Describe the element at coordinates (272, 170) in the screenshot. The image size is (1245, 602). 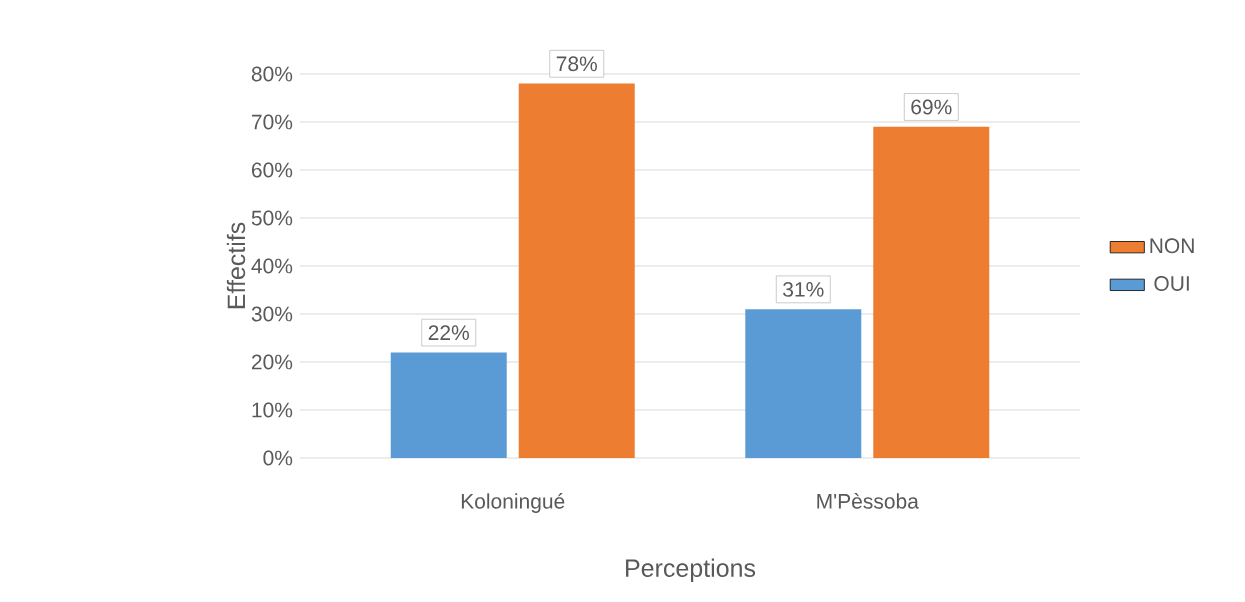
I see `y-tick-label: 60%` at that location.